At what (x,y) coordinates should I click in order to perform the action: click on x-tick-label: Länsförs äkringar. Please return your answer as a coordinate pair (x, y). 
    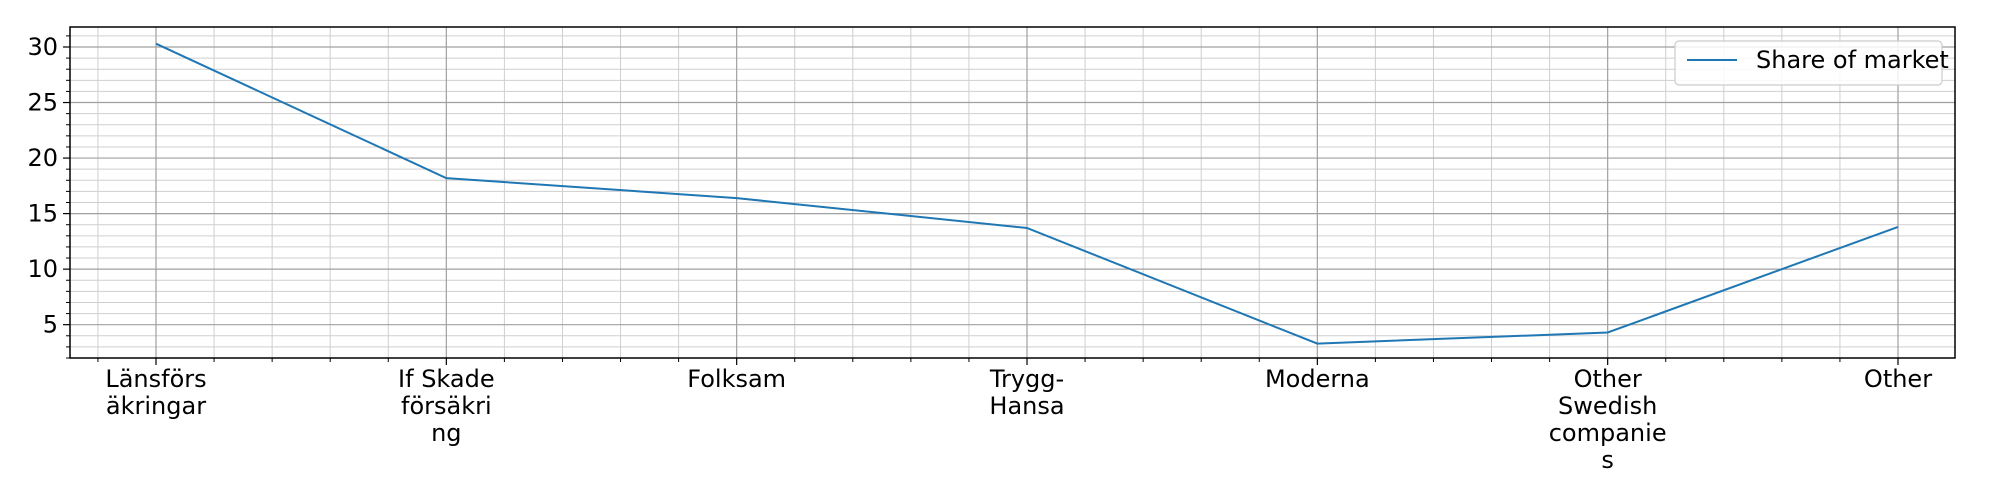
    Looking at the image, I should click on (155, 392).